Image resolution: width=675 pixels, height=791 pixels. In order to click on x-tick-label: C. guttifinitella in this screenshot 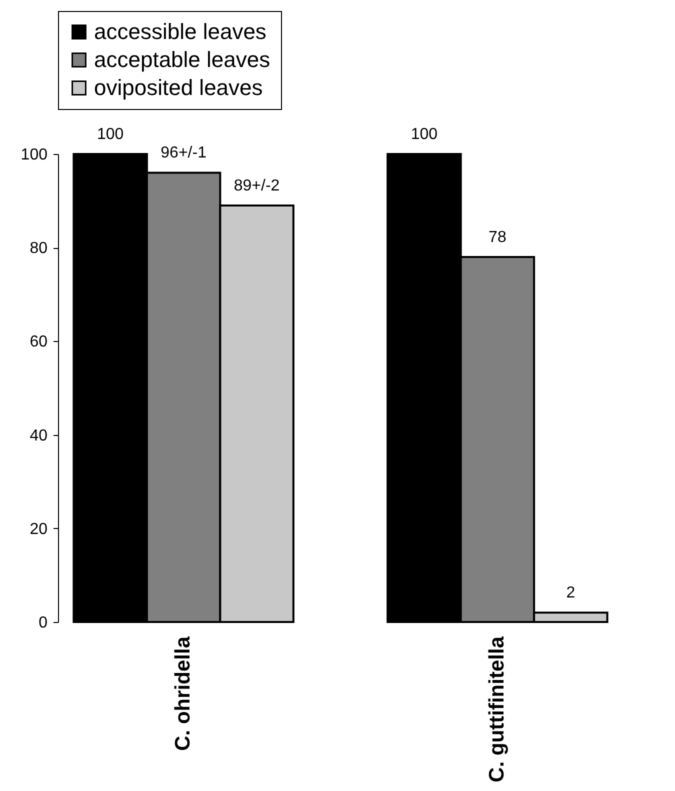, I will do `click(496, 709)`.